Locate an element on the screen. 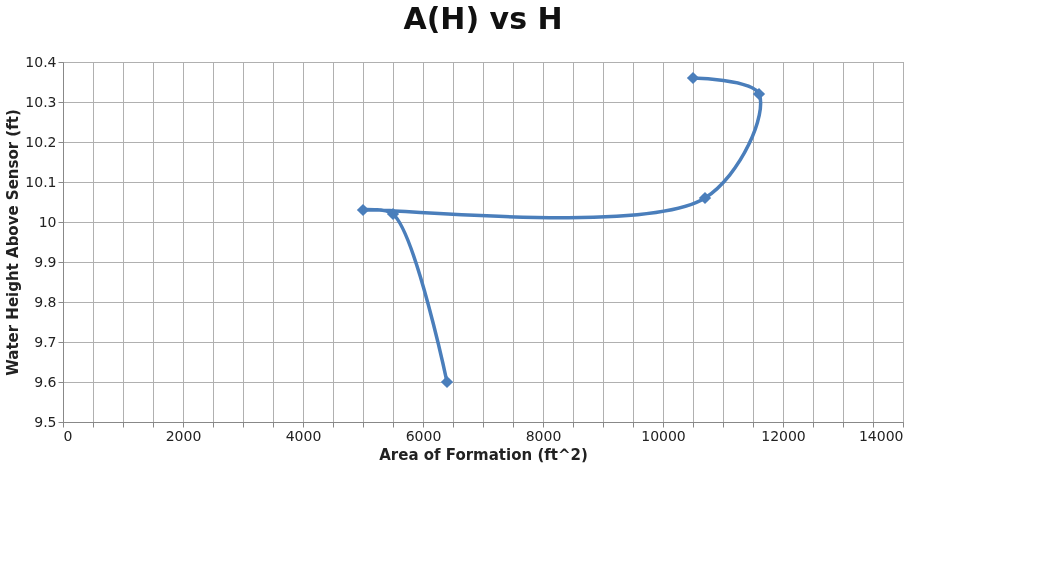 This screenshot has height=585, width=1039. x-tick-label: 14000 is located at coordinates (881, 435).